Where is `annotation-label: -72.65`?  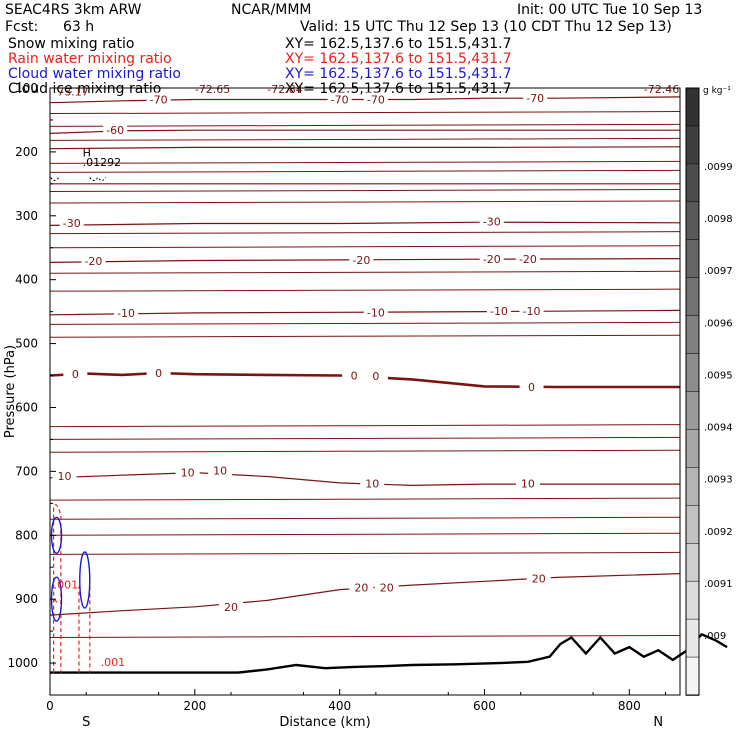 annotation-label: -72.65 is located at coordinates (212, 89).